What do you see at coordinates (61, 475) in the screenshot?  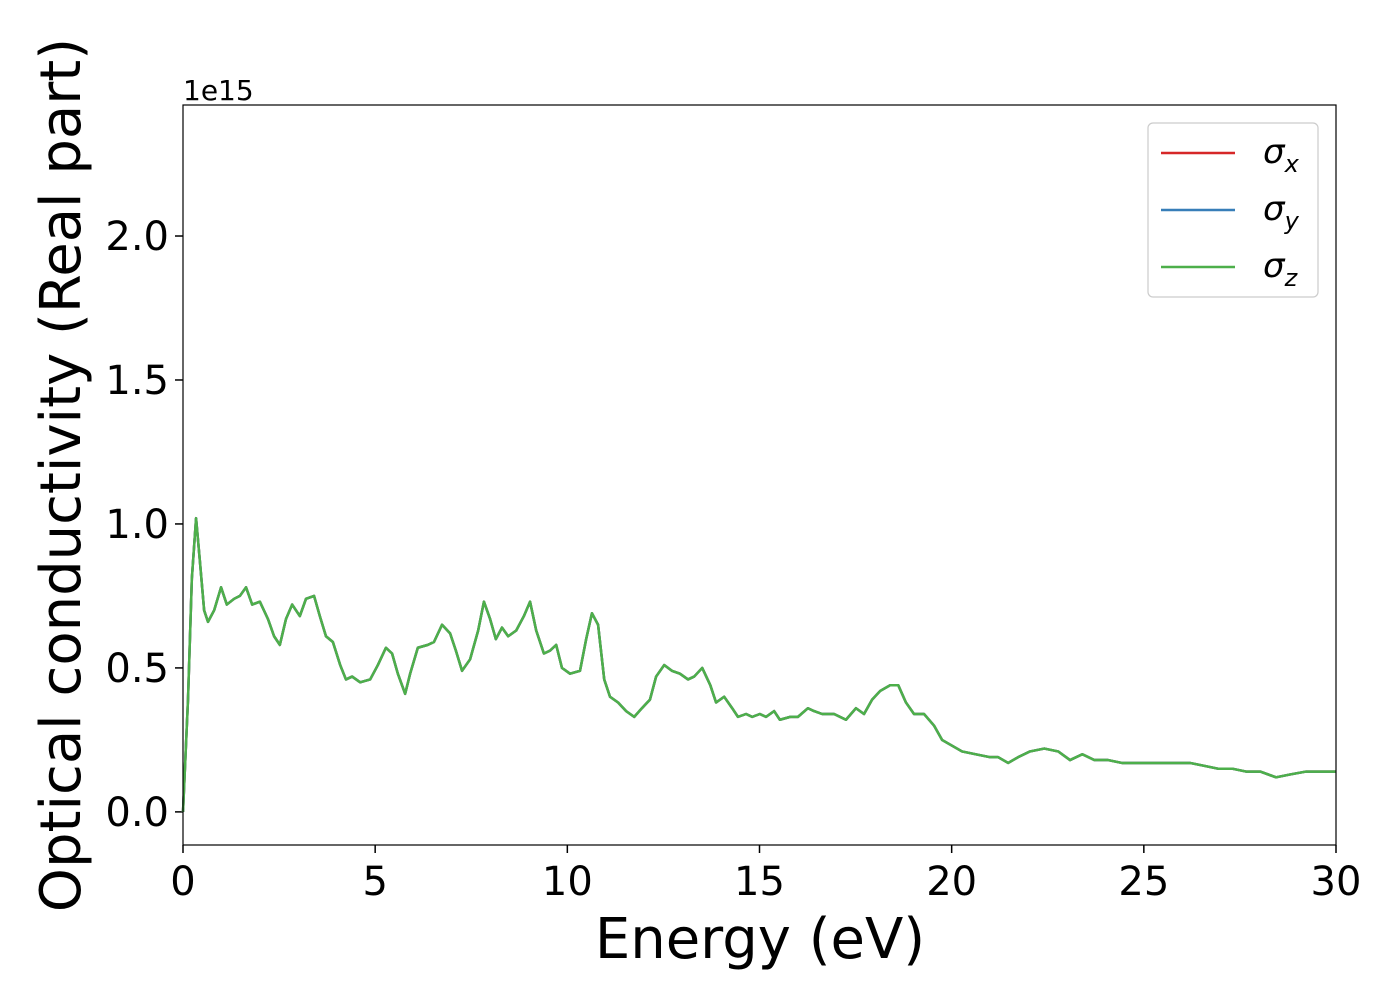 I see `y-axis-label: Optical conductivity (Real part)` at bounding box center [61, 475].